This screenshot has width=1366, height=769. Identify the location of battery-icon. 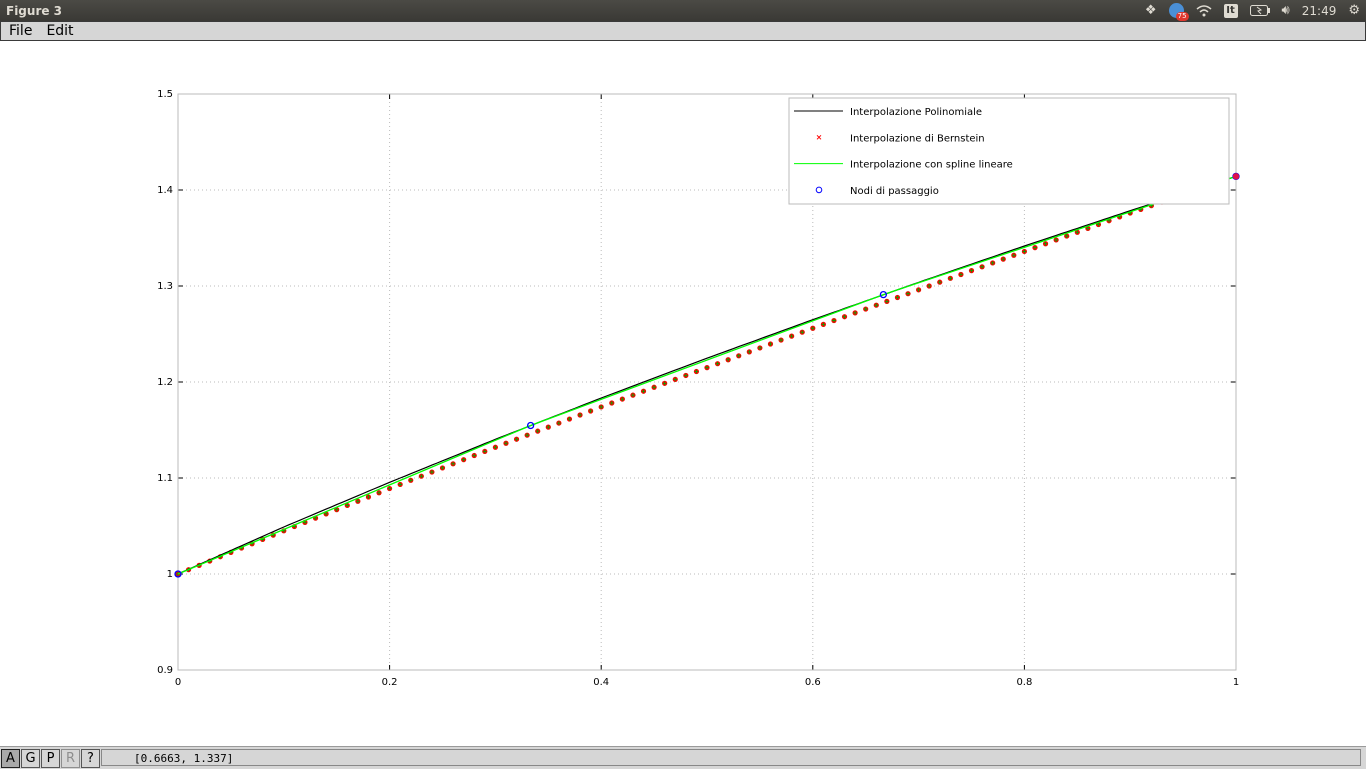
(1259, 10).